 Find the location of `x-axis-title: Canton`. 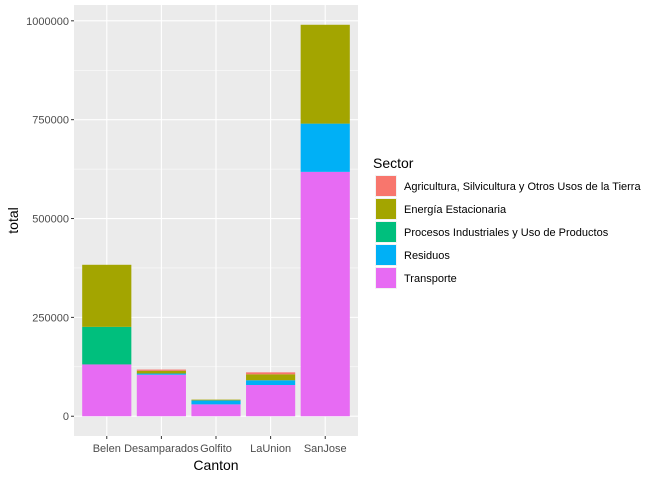

x-axis-title: Canton is located at coordinates (215, 465).